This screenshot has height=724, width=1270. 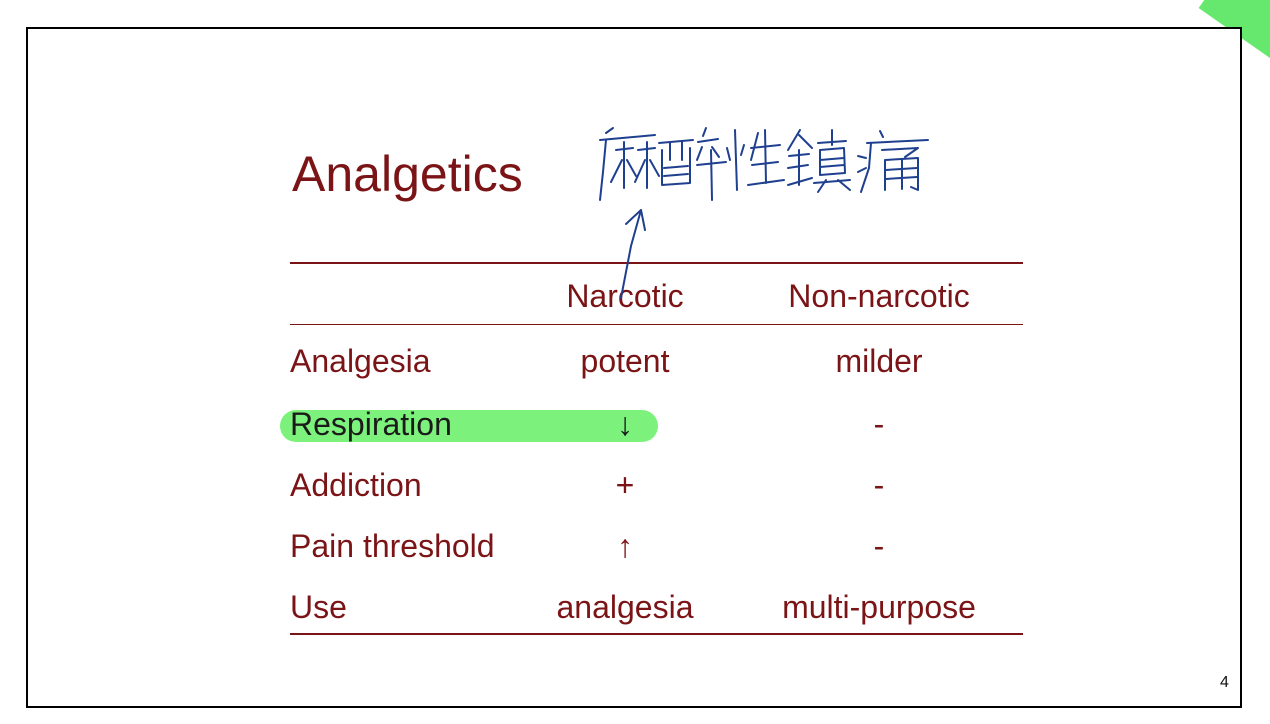 I want to click on table-header-rule, so click(x=656, y=324).